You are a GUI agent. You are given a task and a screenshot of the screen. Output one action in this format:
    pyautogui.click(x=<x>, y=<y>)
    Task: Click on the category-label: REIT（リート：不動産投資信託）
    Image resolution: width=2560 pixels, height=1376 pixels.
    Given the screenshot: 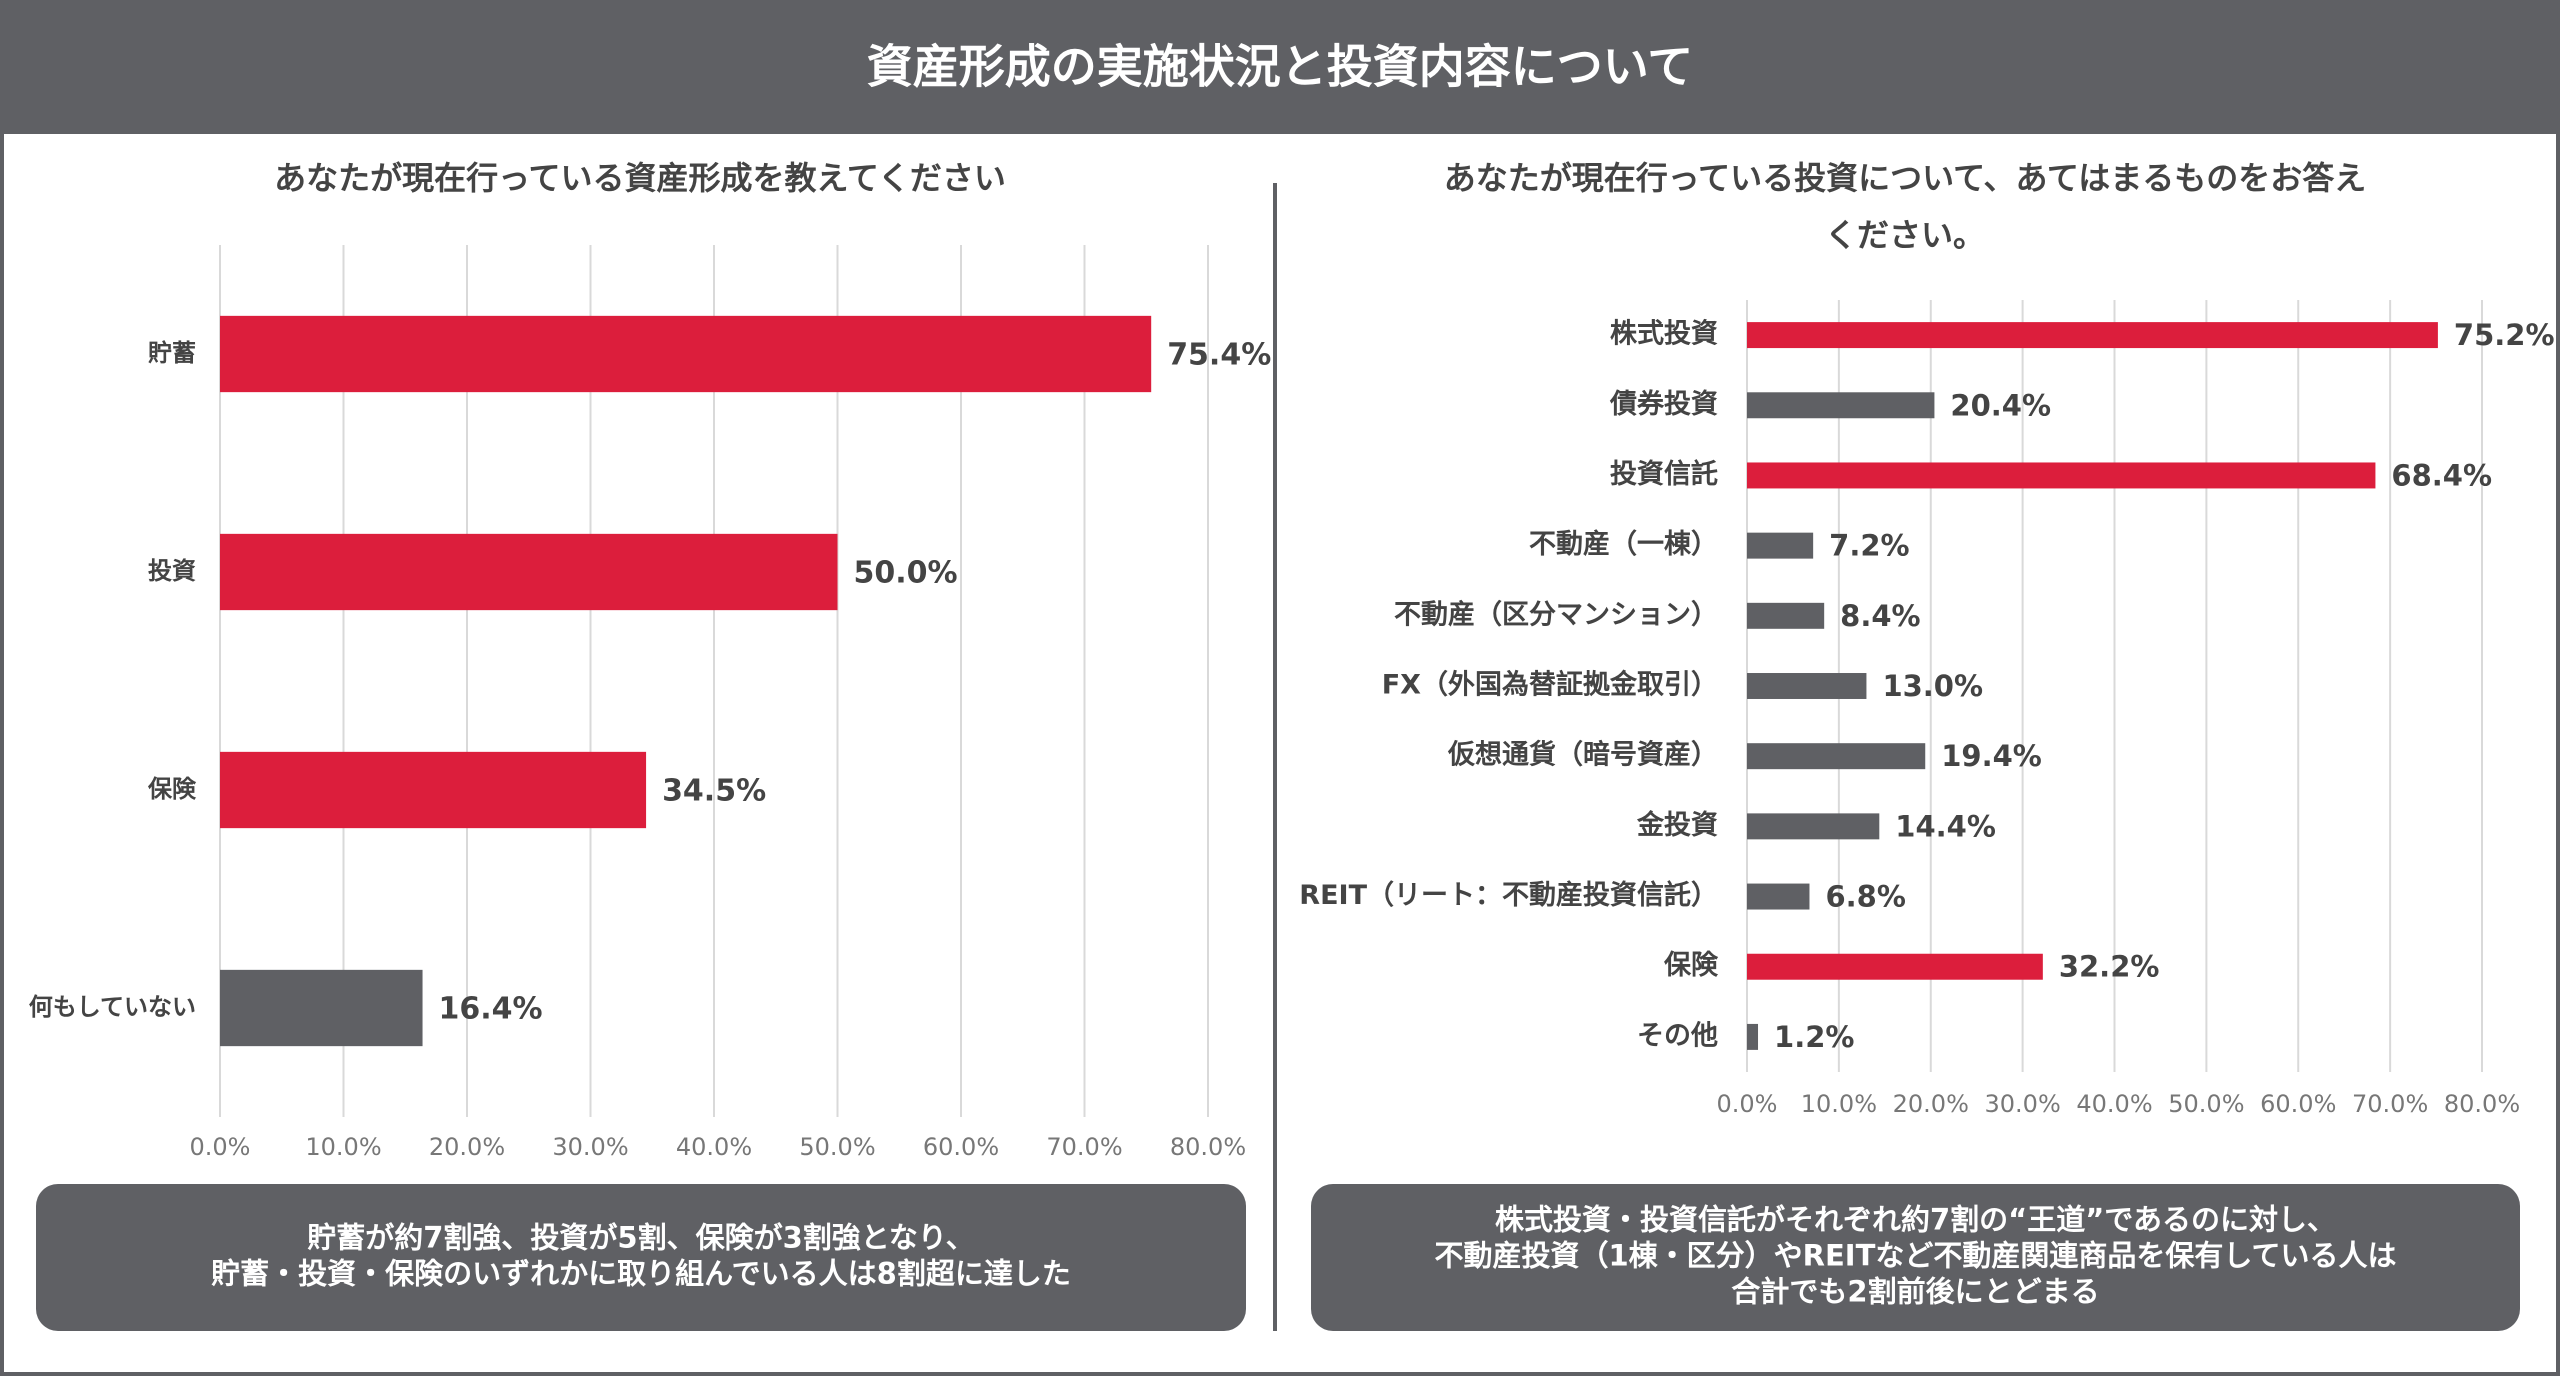 What is the action you would take?
    pyautogui.click(x=1508, y=895)
    